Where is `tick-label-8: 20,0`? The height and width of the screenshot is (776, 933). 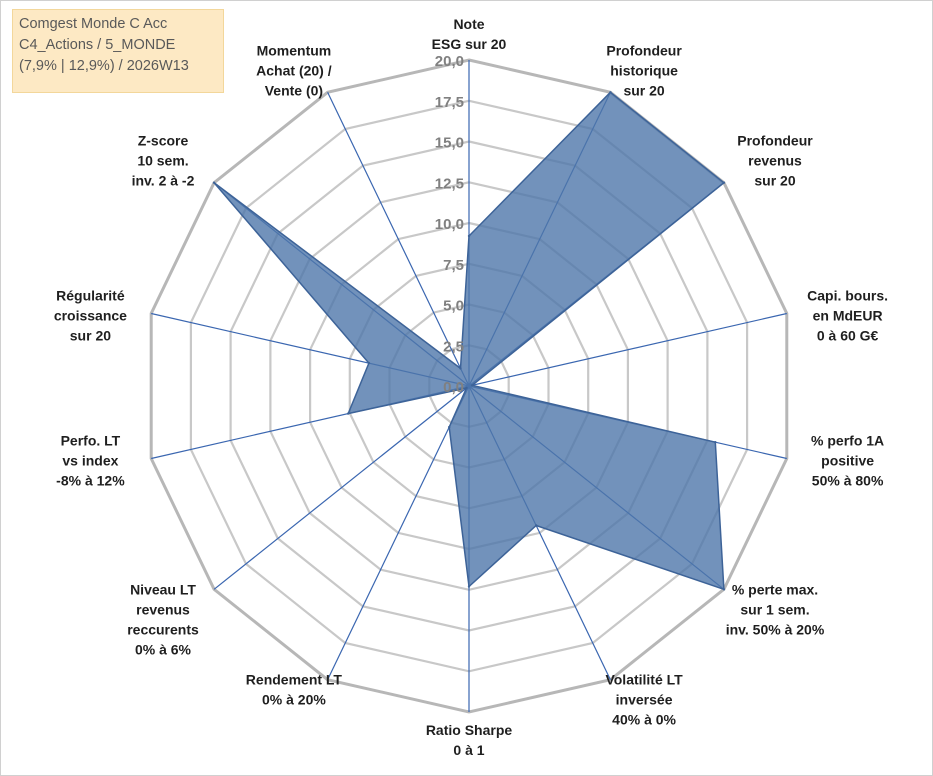 tick-label-8: 20,0 is located at coordinates (449, 61).